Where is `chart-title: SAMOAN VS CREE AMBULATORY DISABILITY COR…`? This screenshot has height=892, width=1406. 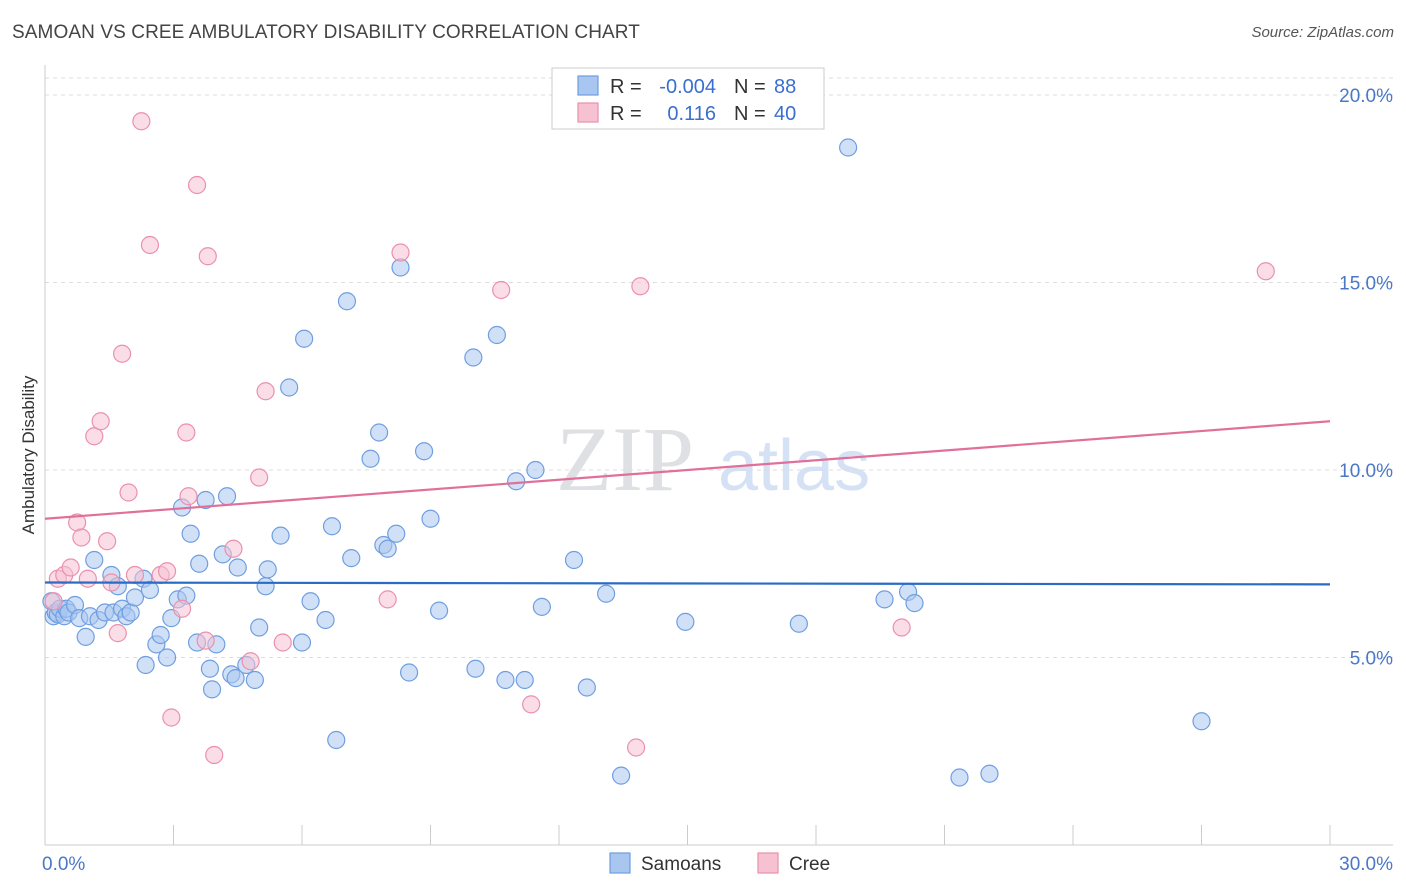
chart-title: SAMOAN VS CREE AMBULATORY DISABILITY COR… is located at coordinates (326, 32).